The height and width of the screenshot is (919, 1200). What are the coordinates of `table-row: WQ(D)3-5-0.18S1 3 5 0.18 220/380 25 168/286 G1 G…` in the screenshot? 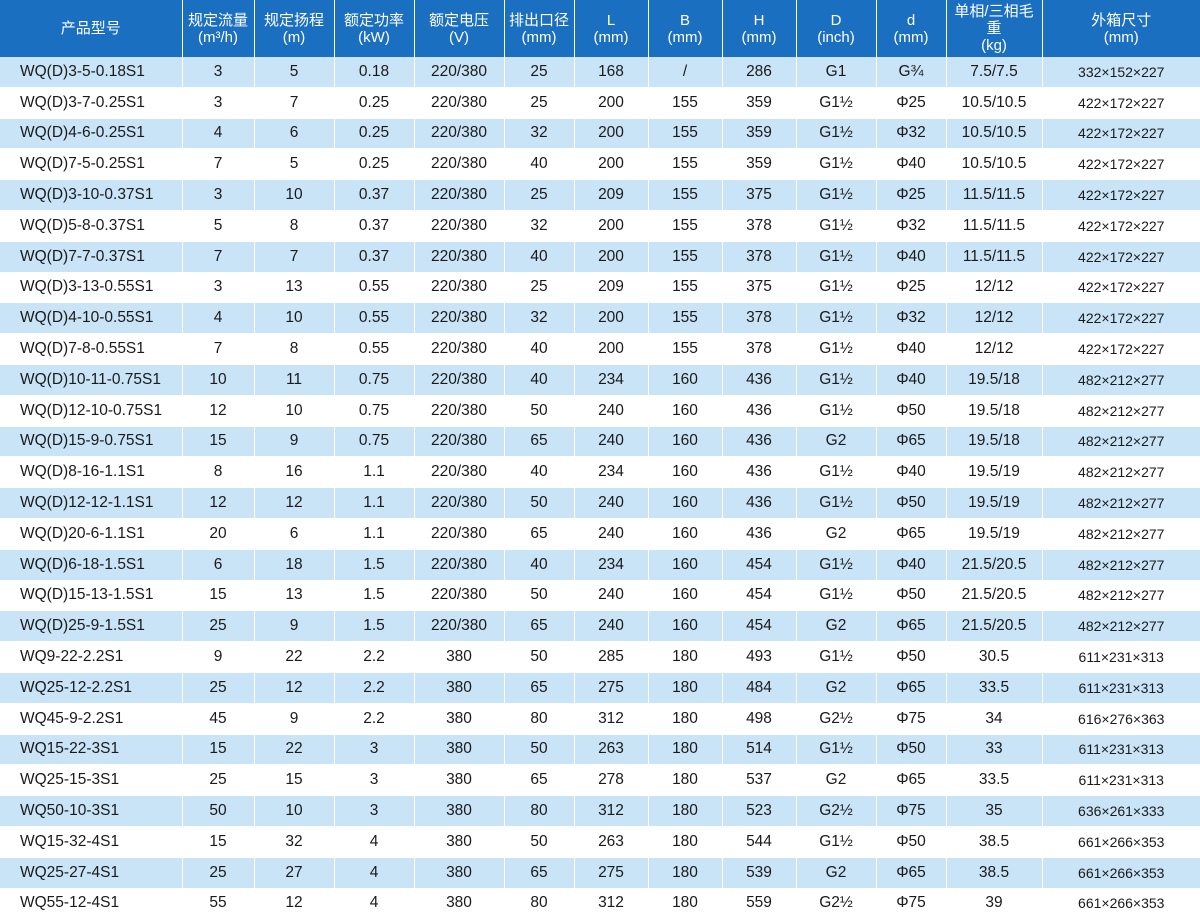 It's located at (600, 72).